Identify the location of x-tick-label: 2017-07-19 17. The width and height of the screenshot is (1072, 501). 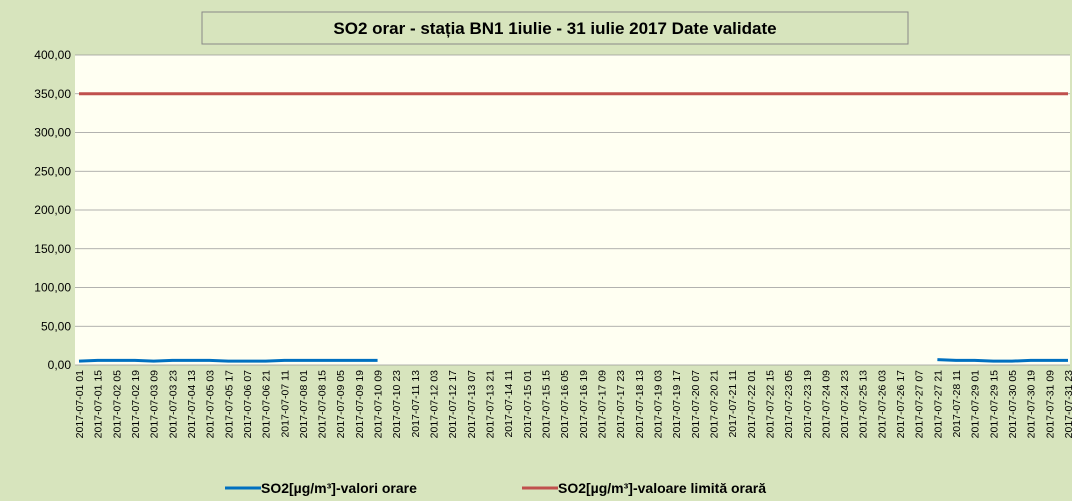
(677, 404).